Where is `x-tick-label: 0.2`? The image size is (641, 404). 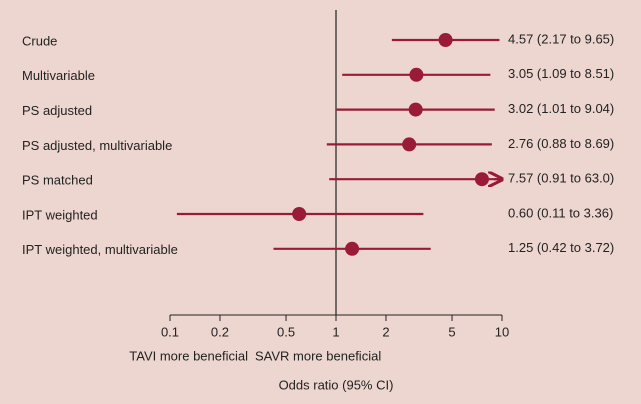 x-tick-label: 0.2 is located at coordinates (220, 331).